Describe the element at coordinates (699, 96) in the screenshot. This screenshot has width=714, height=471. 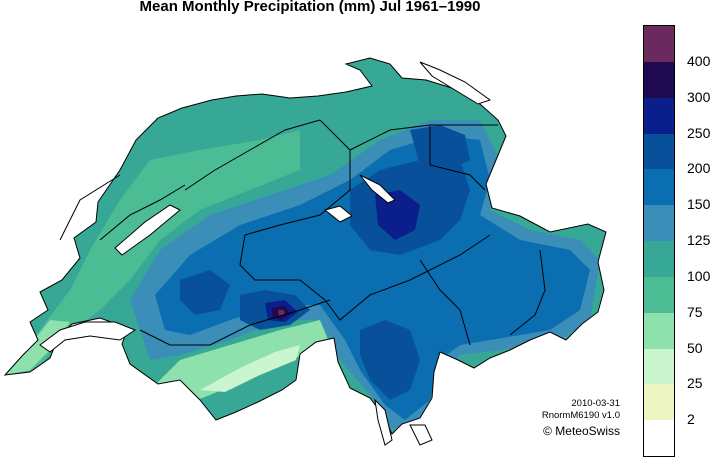
I see `legend-tick-label: 300` at that location.